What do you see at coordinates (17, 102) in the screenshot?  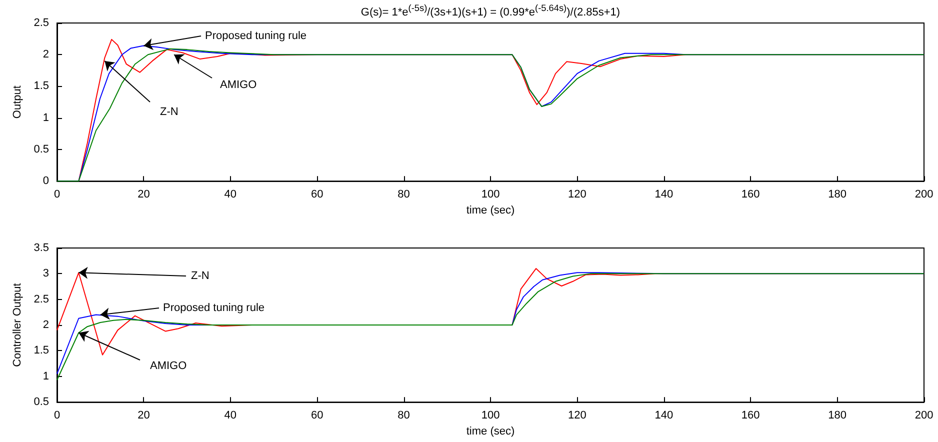 I see `y-axis-title: Output` at bounding box center [17, 102].